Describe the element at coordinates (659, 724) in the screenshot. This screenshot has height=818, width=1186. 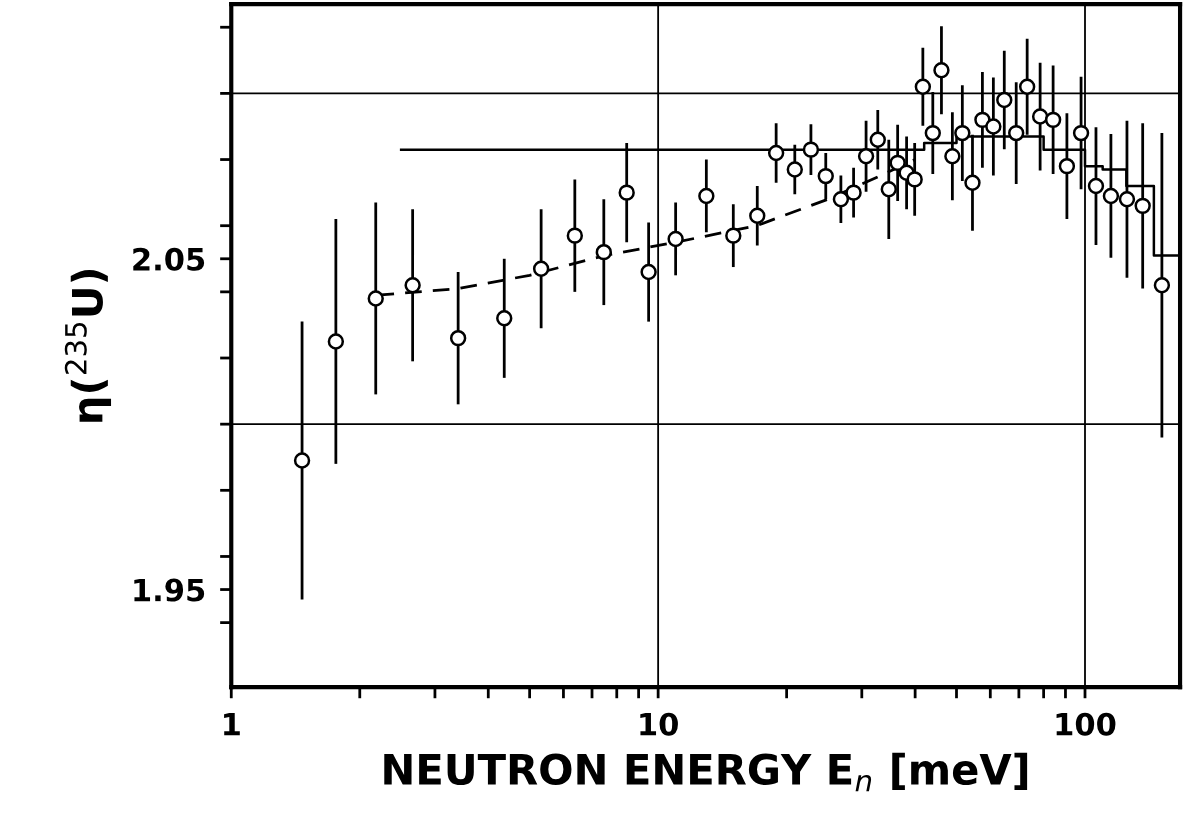
I see `x-tick-label: 10` at that location.